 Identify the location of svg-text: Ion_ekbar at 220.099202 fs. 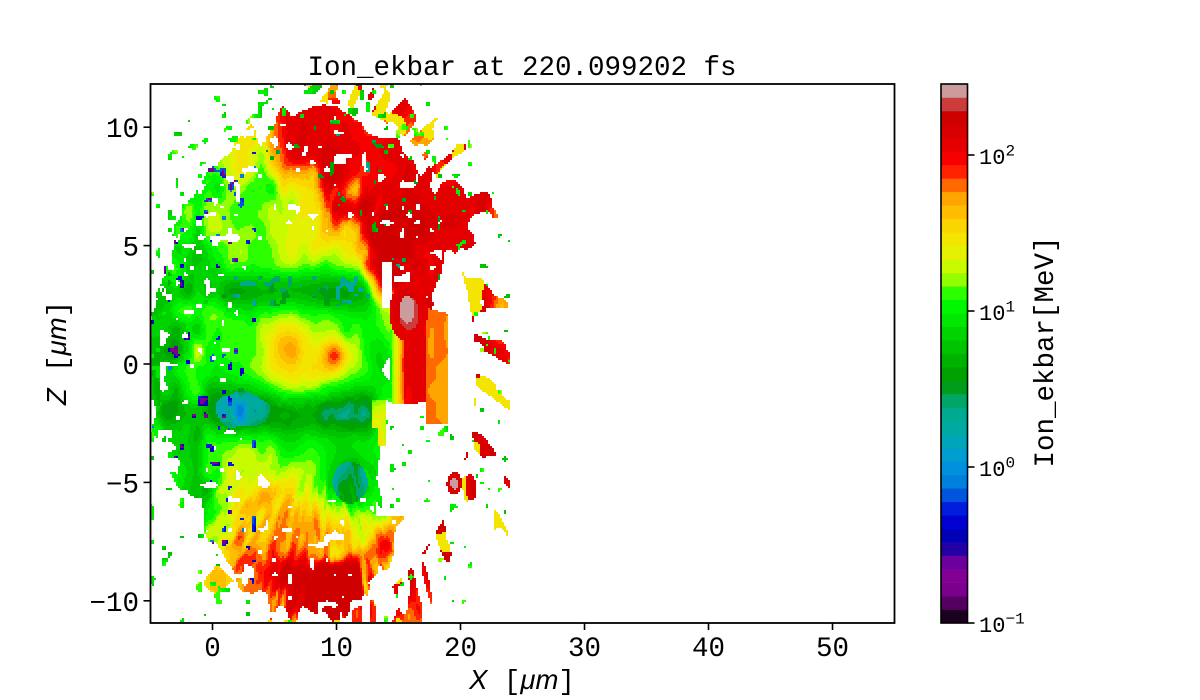
(521, 68).